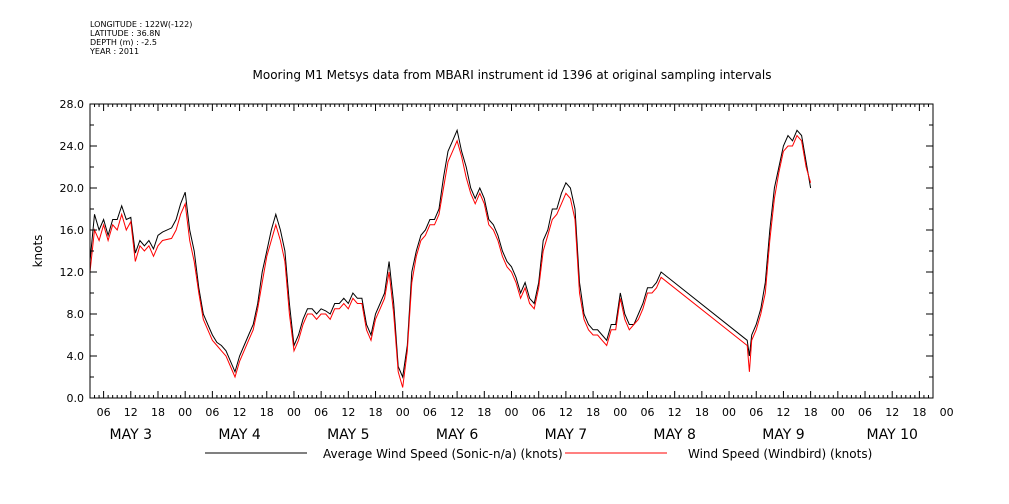  What do you see at coordinates (72, 146) in the screenshot?
I see `y-tick-label: 24.0` at bounding box center [72, 146].